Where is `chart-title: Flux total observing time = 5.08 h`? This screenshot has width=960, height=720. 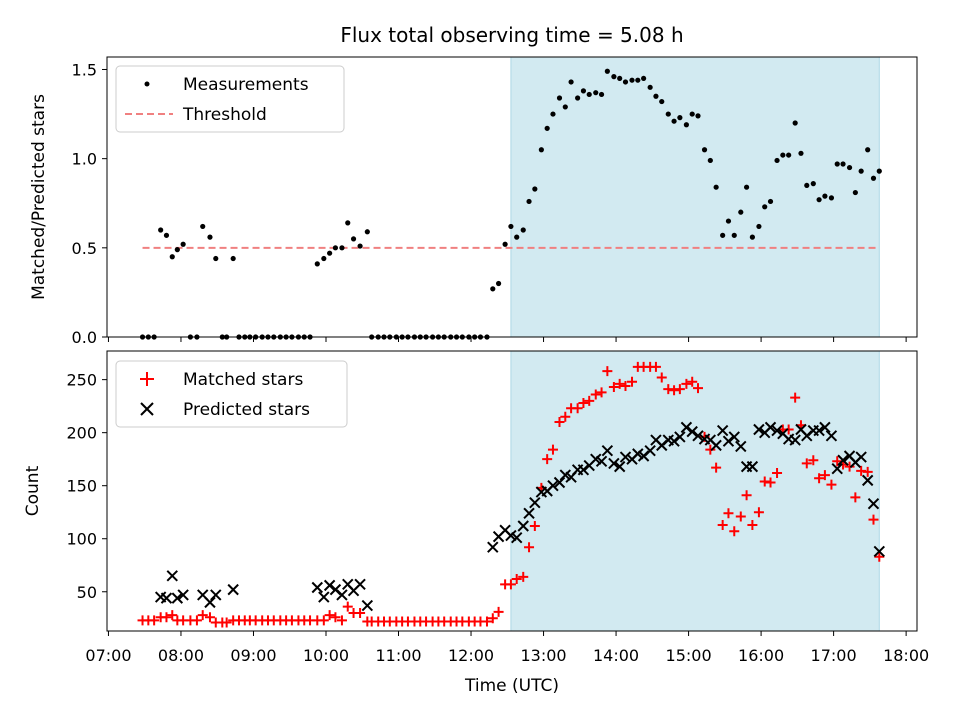 chart-title: Flux total observing time = 5.08 h is located at coordinates (511, 35).